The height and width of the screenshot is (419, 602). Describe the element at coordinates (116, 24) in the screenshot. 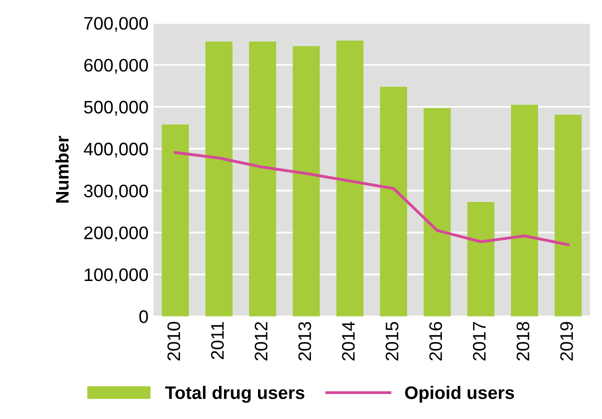

I see `y-tick-label: 700,000` at that location.